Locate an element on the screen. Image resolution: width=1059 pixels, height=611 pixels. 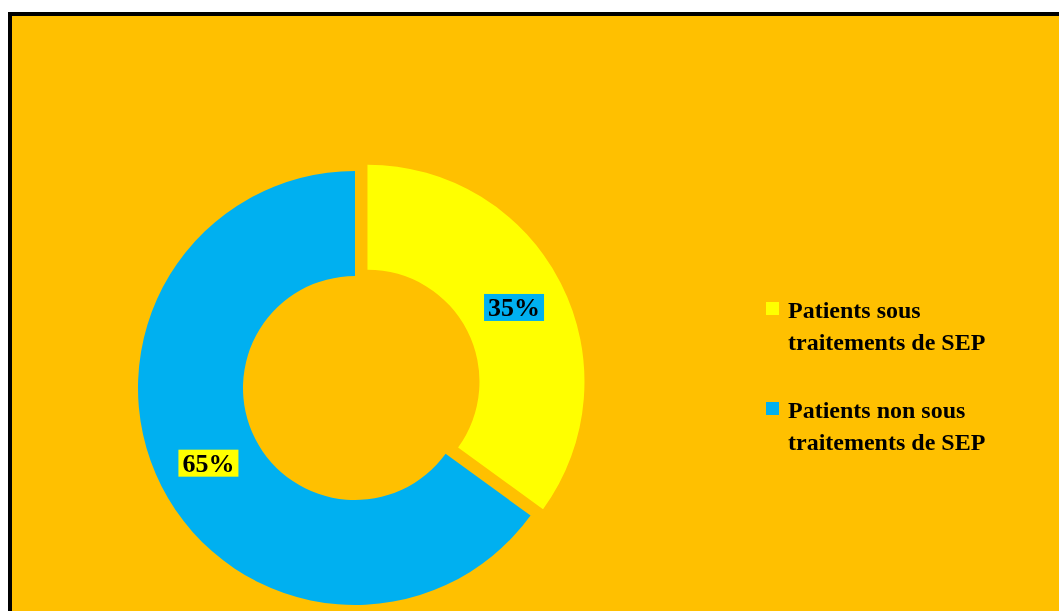
legend-label: Patients sous traitements de SEP is located at coordinates (887, 326).